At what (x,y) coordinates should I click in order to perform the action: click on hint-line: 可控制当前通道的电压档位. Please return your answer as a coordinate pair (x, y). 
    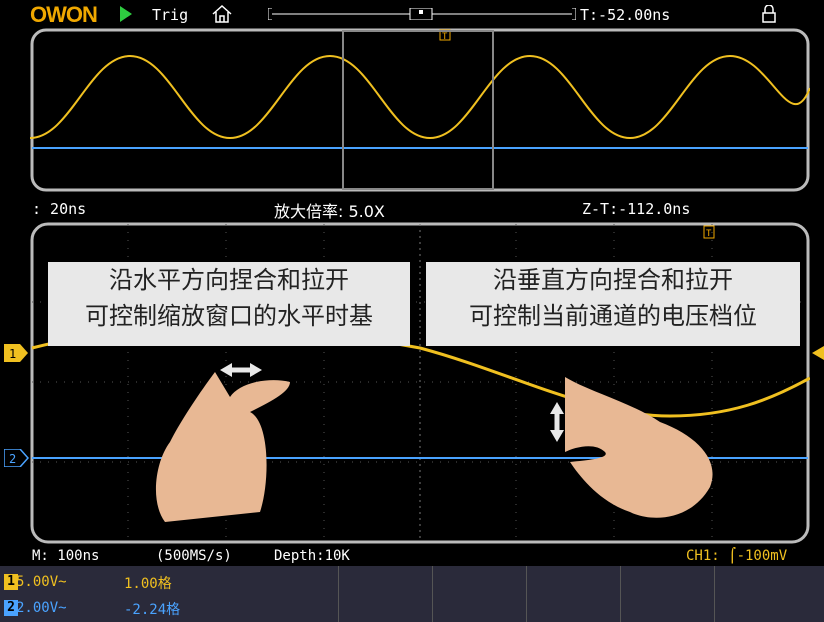
    Looking at the image, I should click on (613, 316).